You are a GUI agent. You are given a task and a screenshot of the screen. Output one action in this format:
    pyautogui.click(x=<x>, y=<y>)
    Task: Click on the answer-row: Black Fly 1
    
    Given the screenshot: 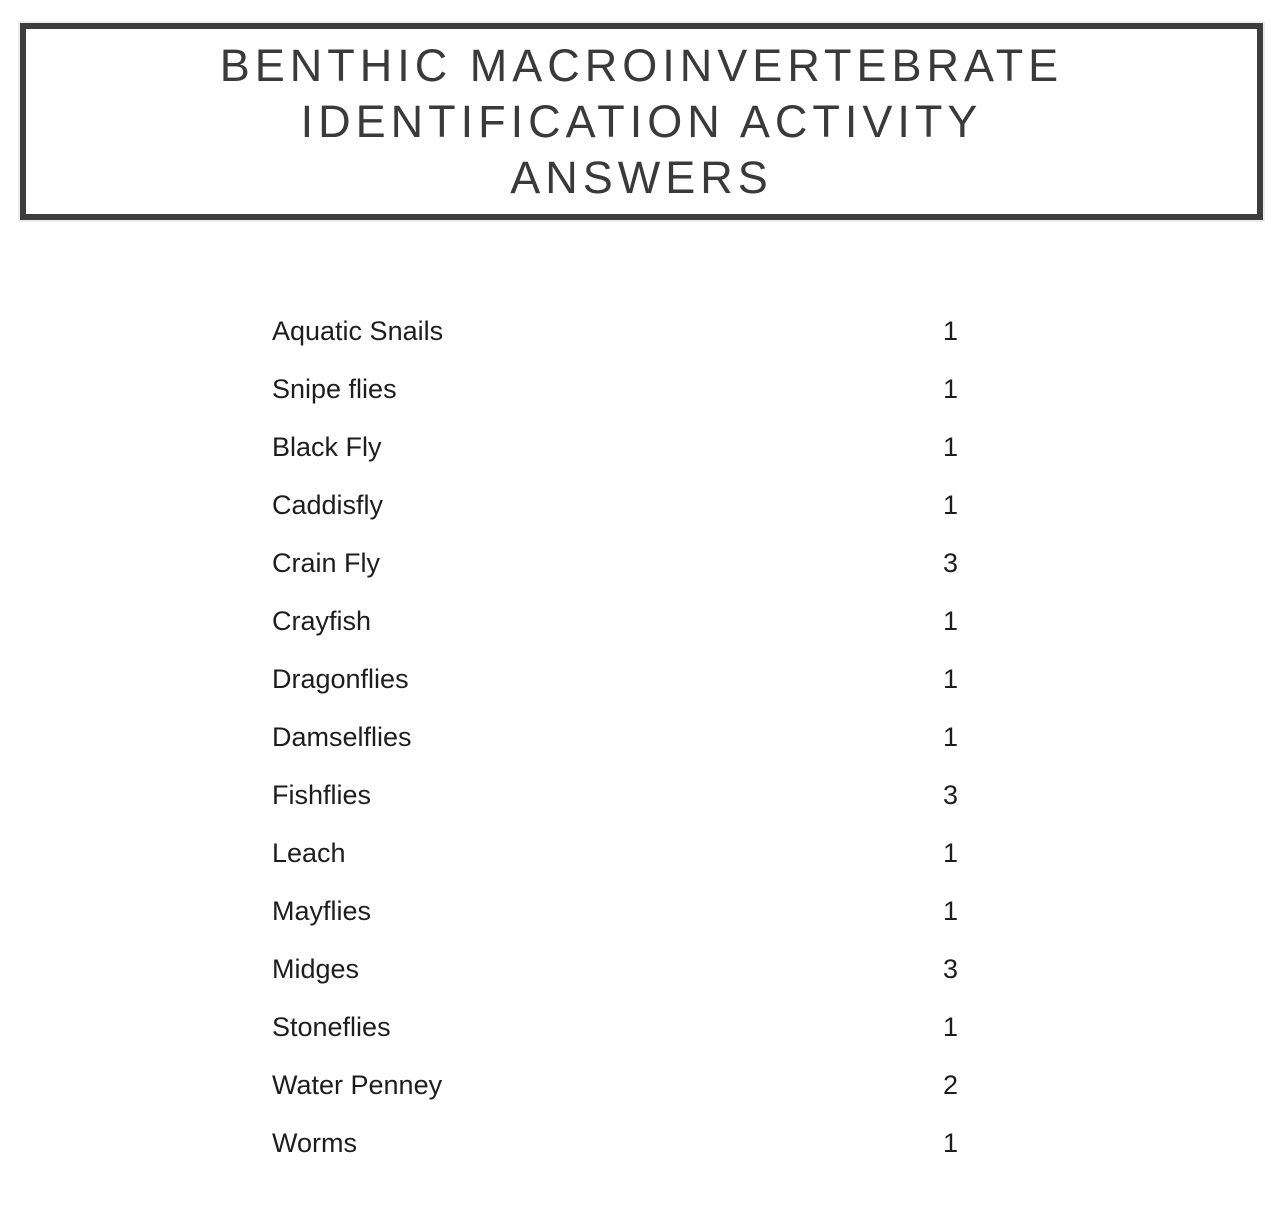 What is the action you would take?
    pyautogui.click(x=640, y=447)
    